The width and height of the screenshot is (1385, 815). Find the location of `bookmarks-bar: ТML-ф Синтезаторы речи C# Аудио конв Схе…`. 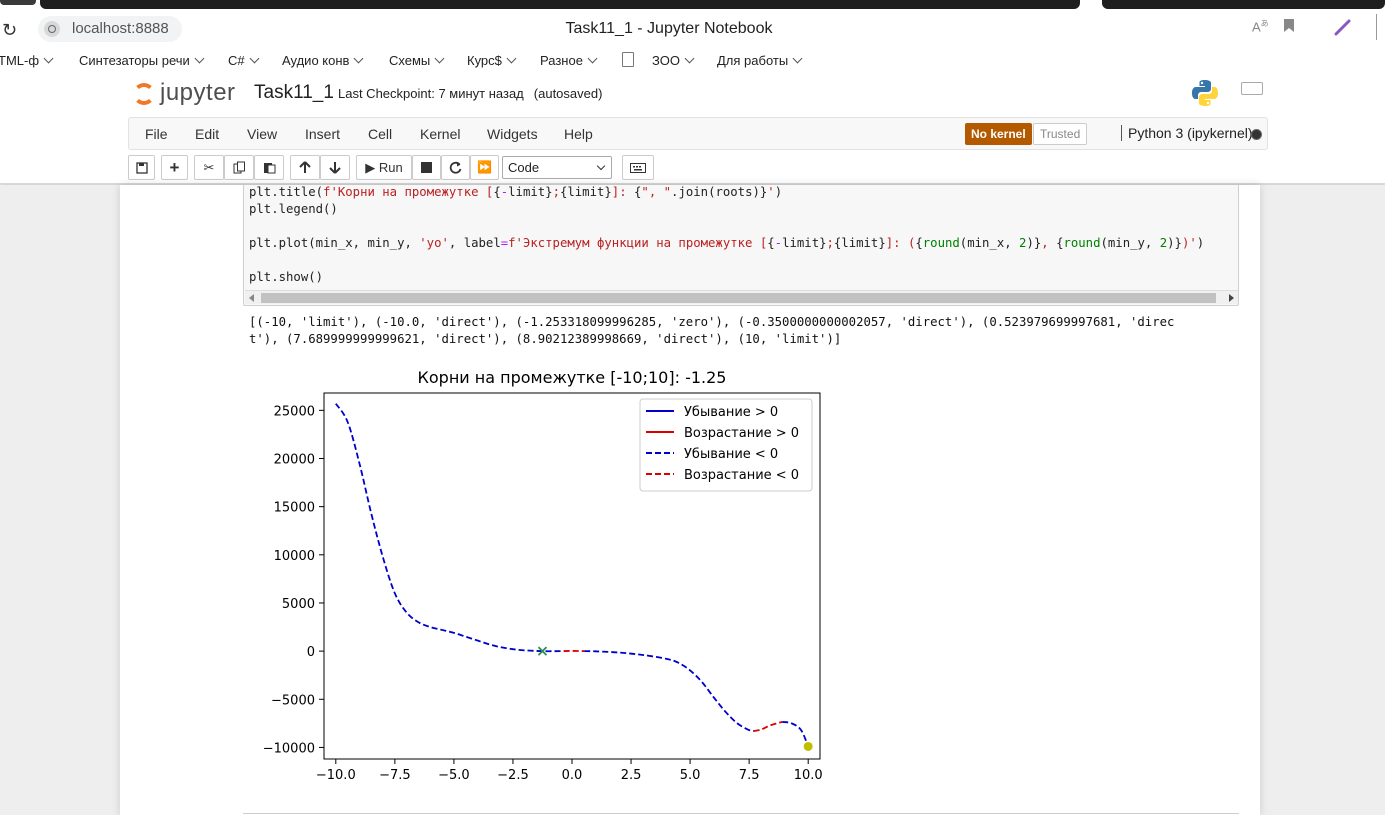

bookmarks-bar: ТML-ф Синтезаторы речи C# Аудио конв Схе… is located at coordinates (692, 61).